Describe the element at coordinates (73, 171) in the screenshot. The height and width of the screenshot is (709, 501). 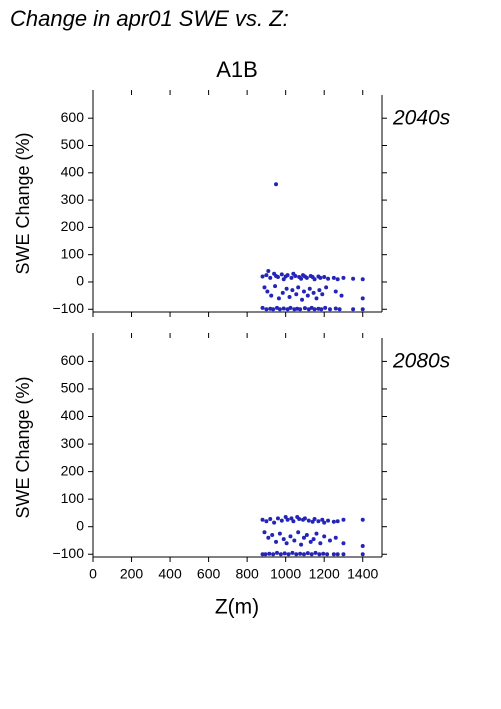
I see `y-tick-label: 400` at that location.